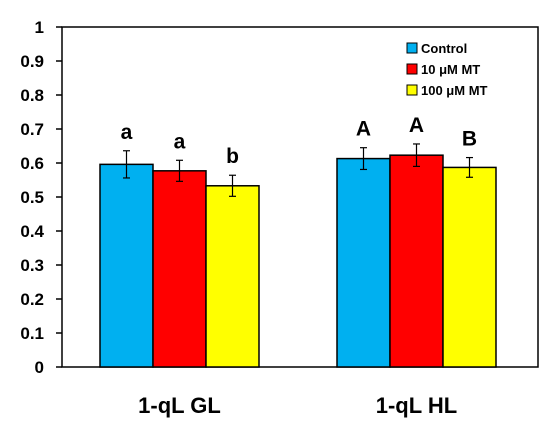 The width and height of the screenshot is (550, 432). Describe the element at coordinates (39, 367) in the screenshot. I see `y-tick-label: 0` at that location.